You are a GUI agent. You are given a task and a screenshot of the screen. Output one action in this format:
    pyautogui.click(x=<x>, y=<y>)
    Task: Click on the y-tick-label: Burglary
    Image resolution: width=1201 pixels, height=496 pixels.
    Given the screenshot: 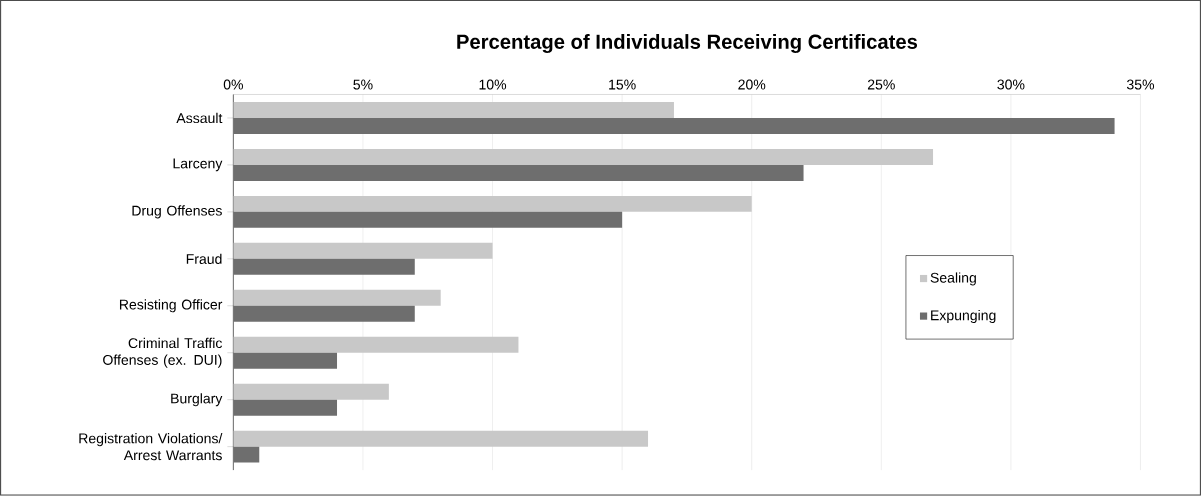 What is the action you would take?
    pyautogui.click(x=197, y=400)
    